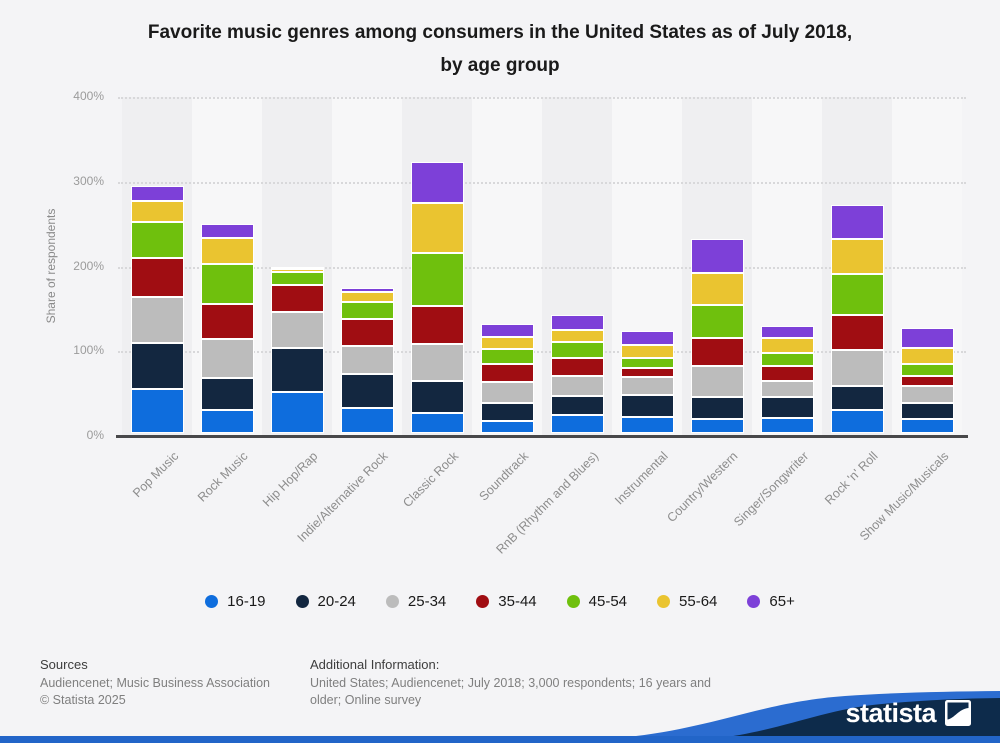 This screenshot has width=1000, height=743. I want to click on legend-item: 35-44, so click(506, 601).